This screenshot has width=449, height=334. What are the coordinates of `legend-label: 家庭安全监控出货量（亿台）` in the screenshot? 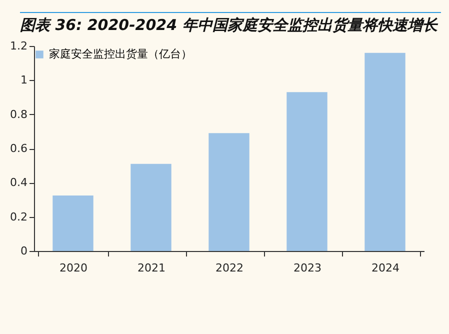 It's located at (120, 54).